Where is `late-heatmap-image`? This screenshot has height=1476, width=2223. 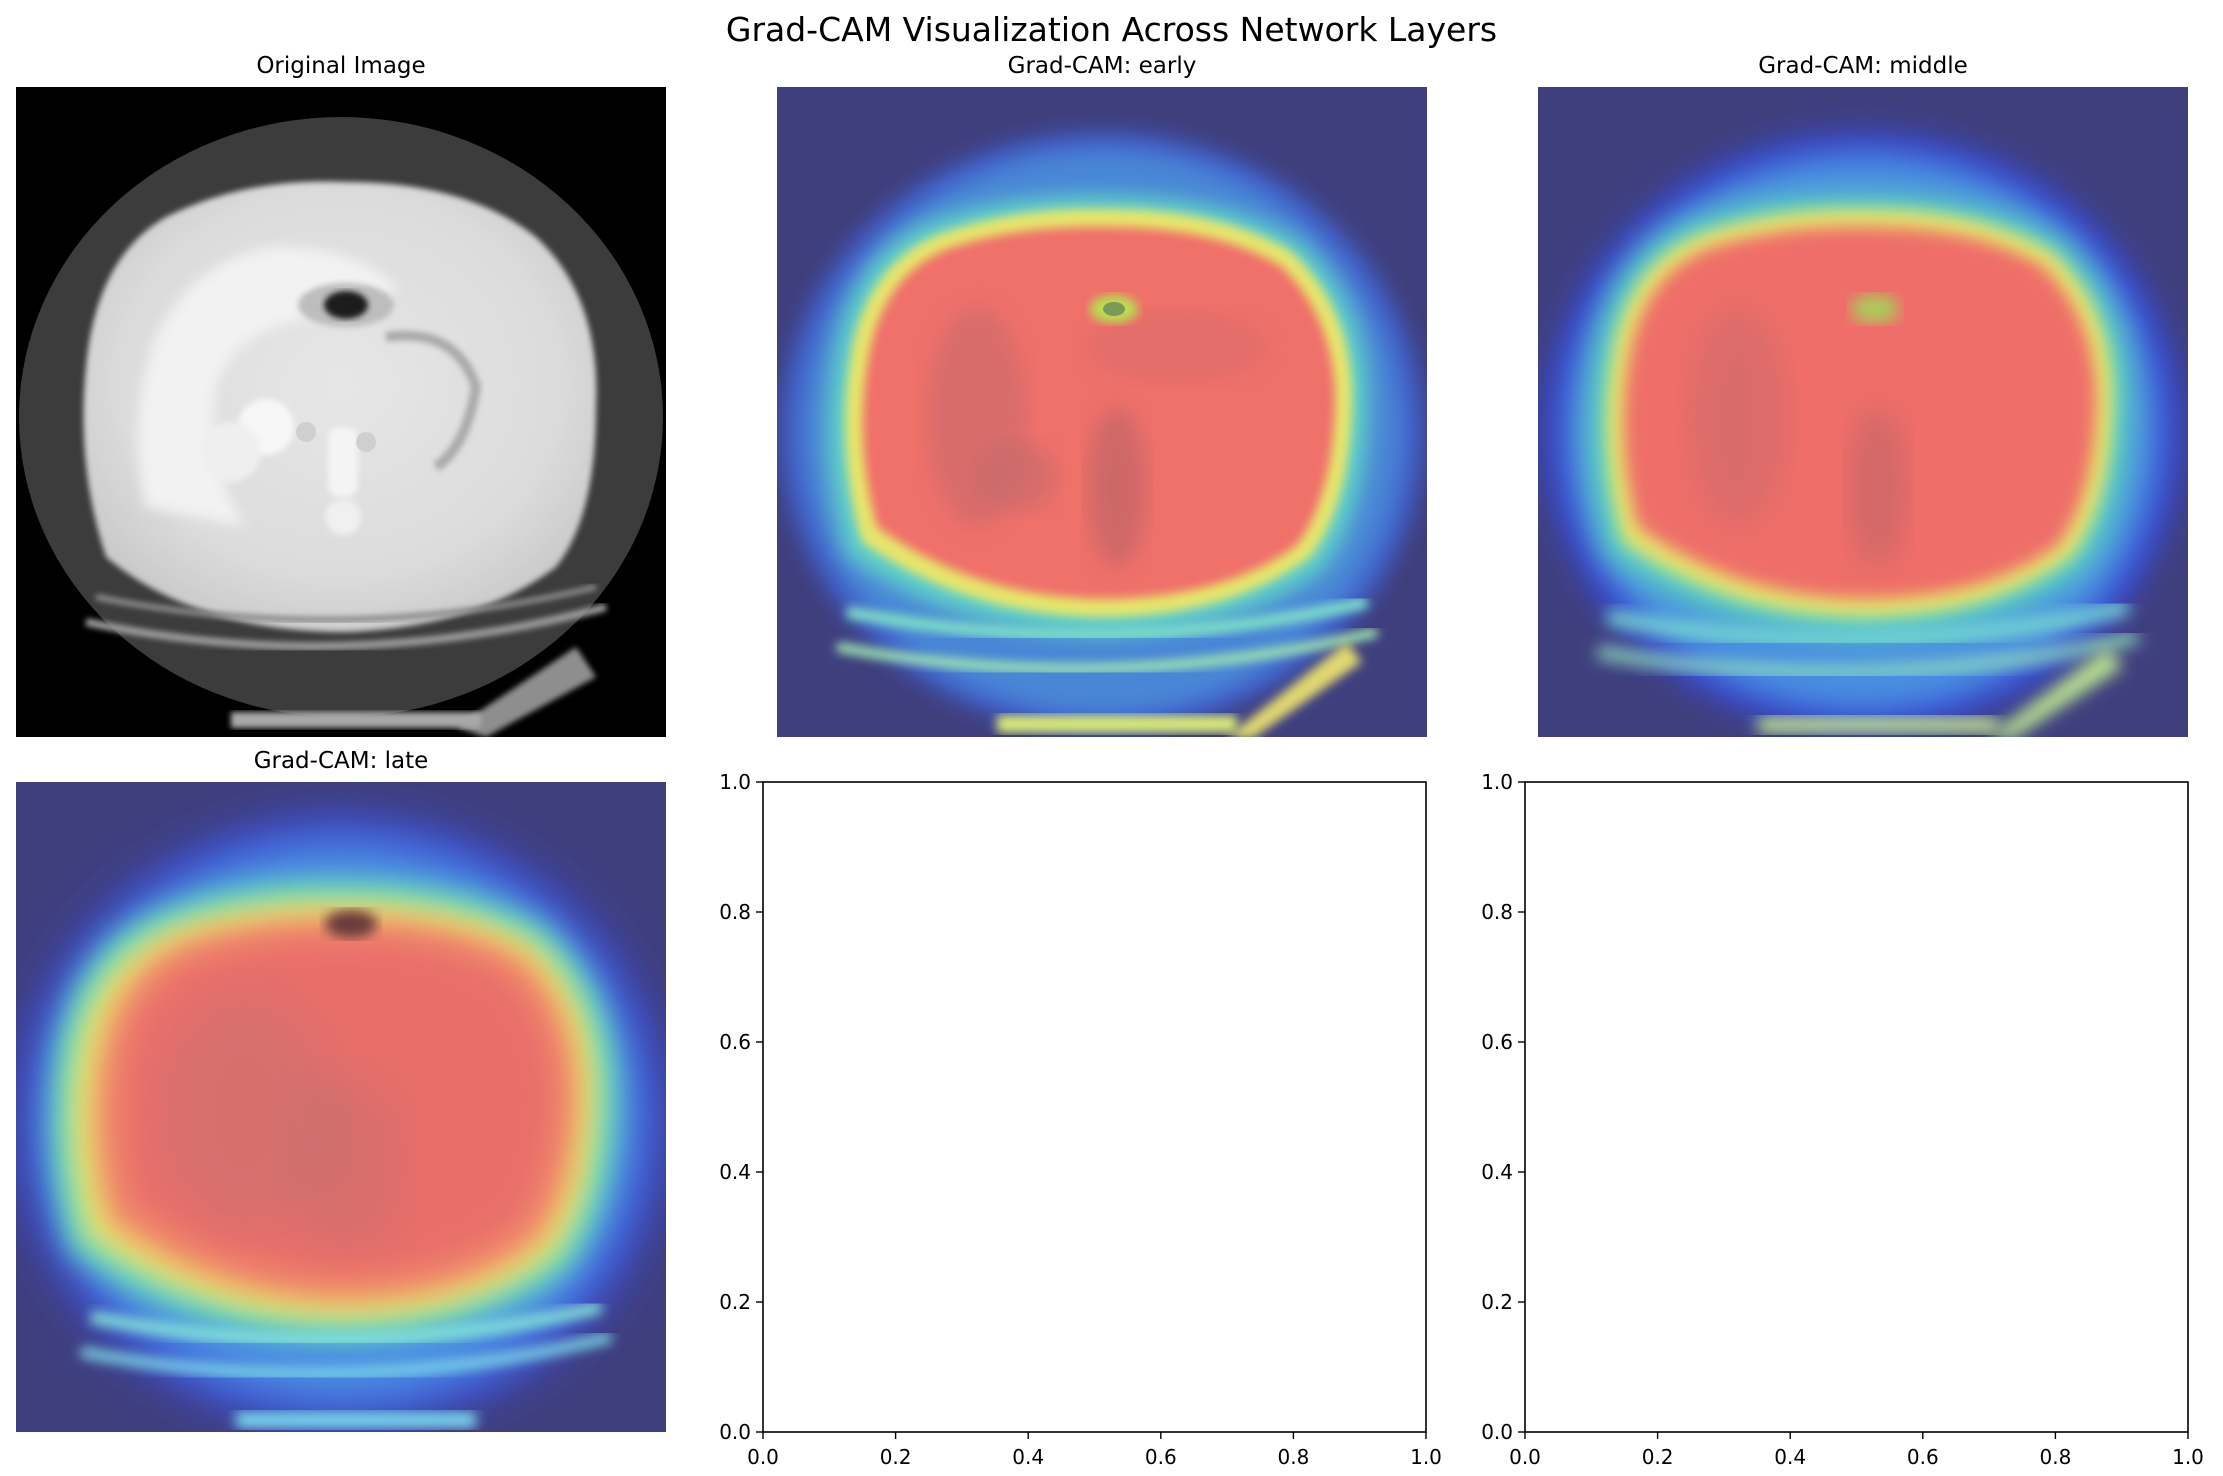 late-heatmap-image is located at coordinates (341, 1107).